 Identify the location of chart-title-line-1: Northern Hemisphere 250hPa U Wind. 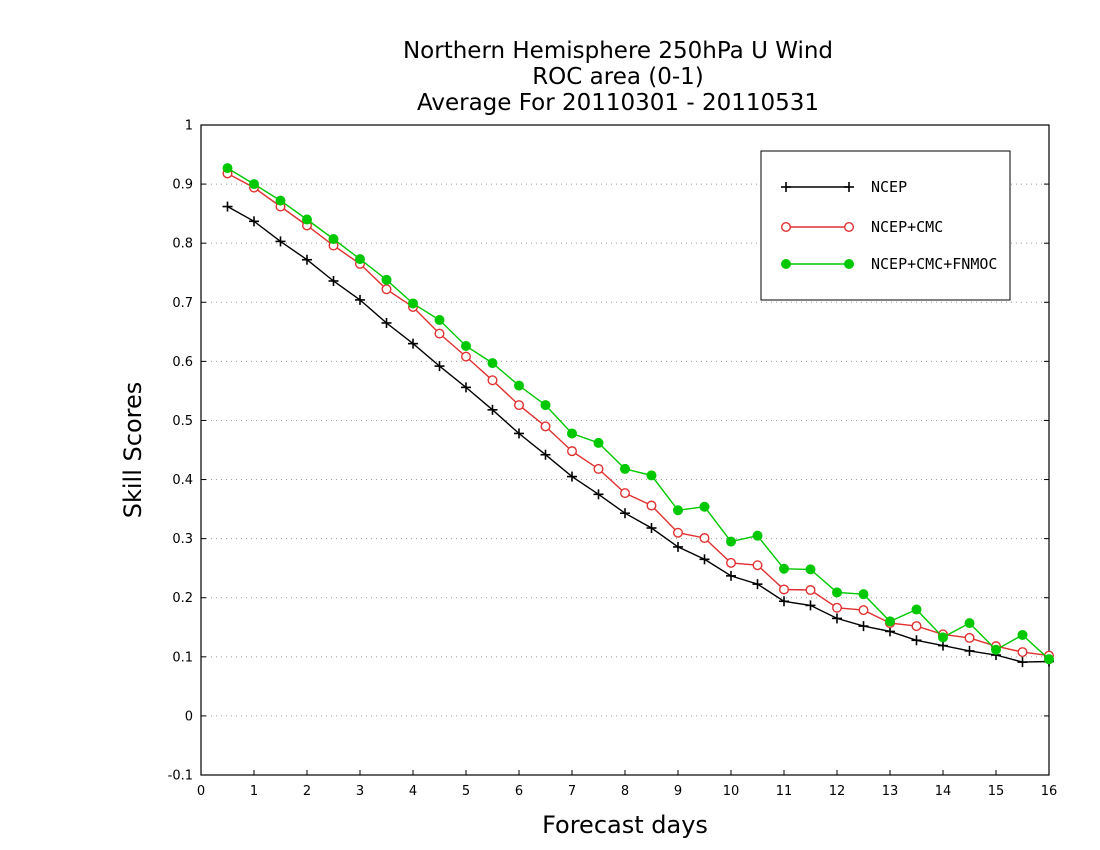
(618, 51).